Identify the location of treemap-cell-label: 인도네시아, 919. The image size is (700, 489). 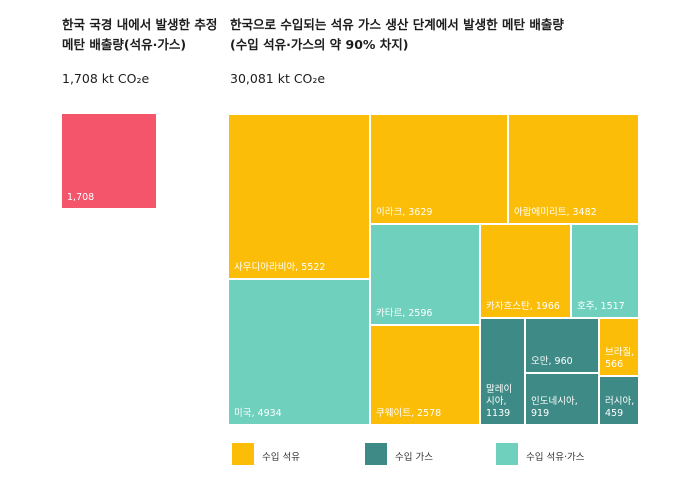
(554, 408).